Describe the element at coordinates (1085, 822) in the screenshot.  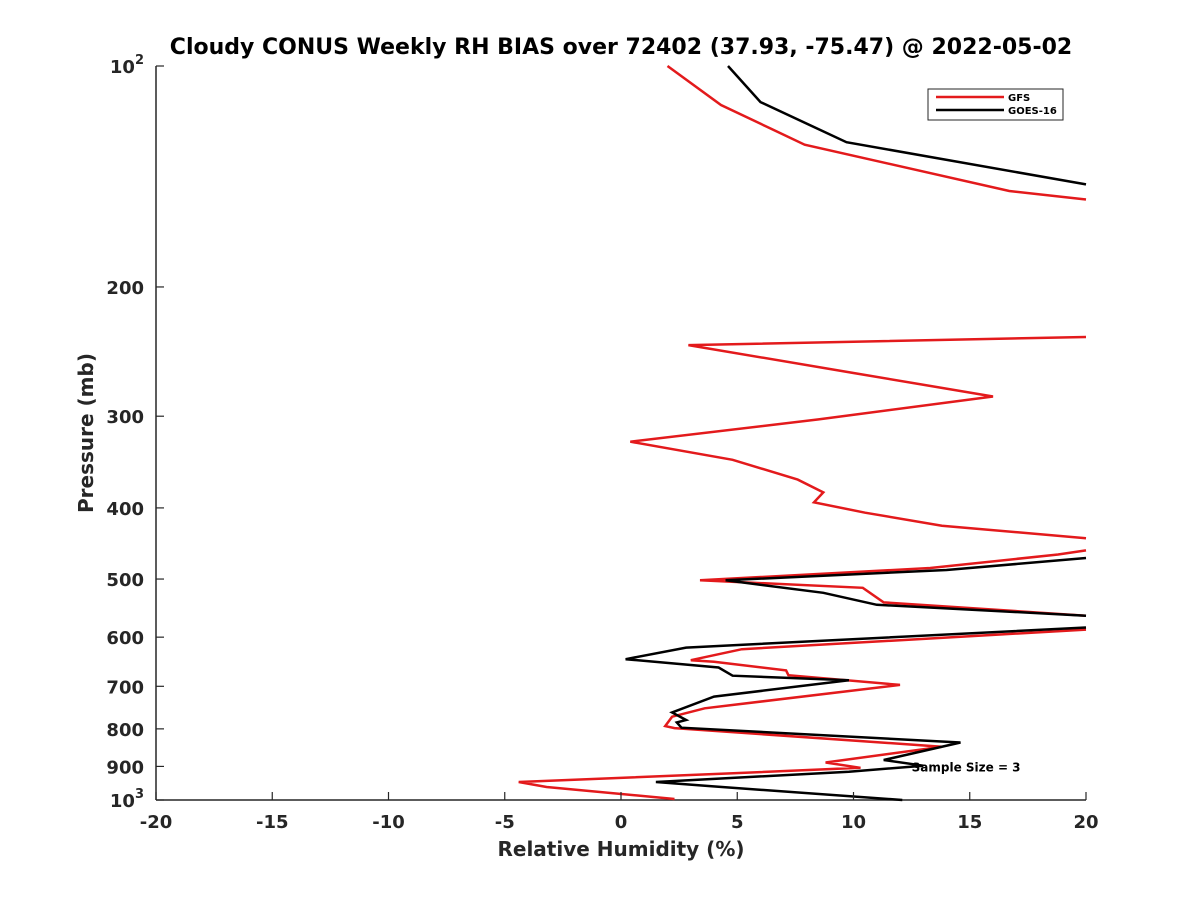
I see `x-tick-label: 20` at that location.